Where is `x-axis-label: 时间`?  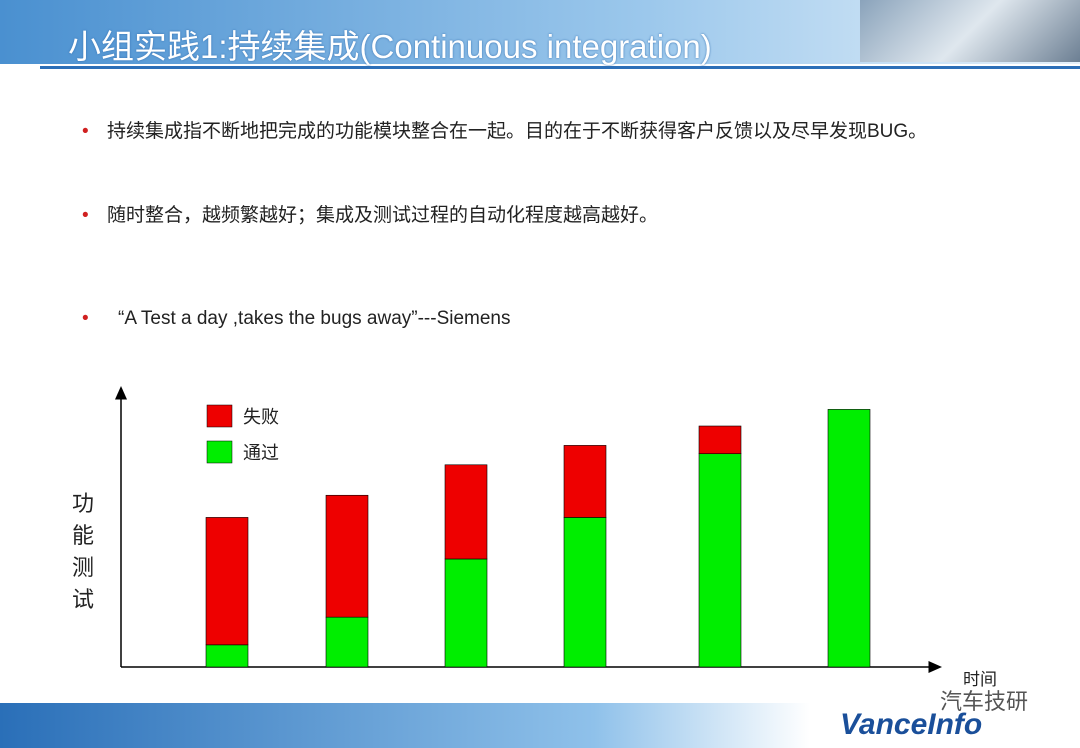
x-axis-label: 时间 is located at coordinates (980, 679).